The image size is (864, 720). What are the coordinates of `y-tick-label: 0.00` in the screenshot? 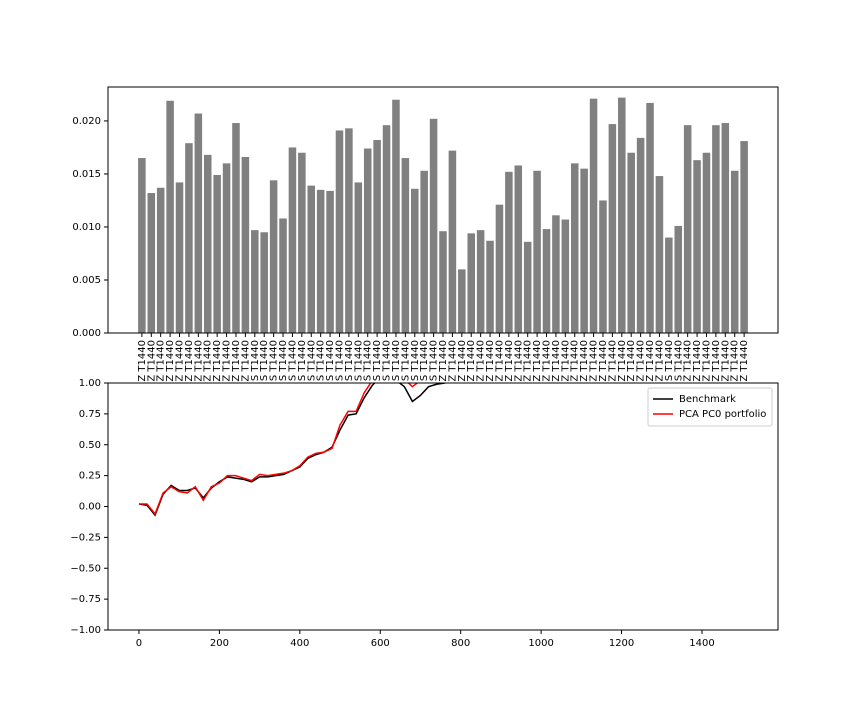 It's located at (90, 507).